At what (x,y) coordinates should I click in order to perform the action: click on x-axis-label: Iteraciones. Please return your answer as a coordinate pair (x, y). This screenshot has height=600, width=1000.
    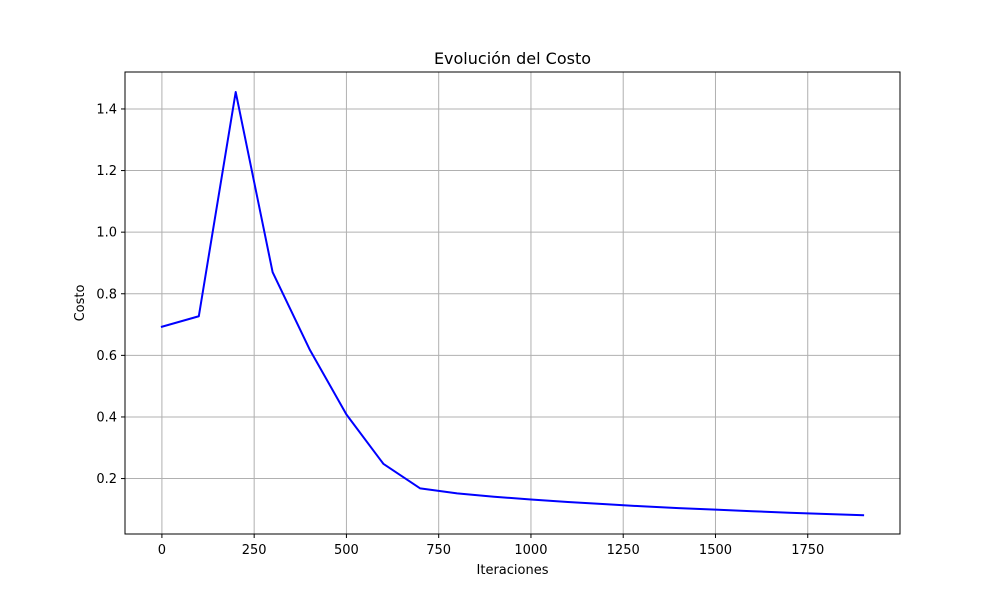
    Looking at the image, I should click on (513, 570).